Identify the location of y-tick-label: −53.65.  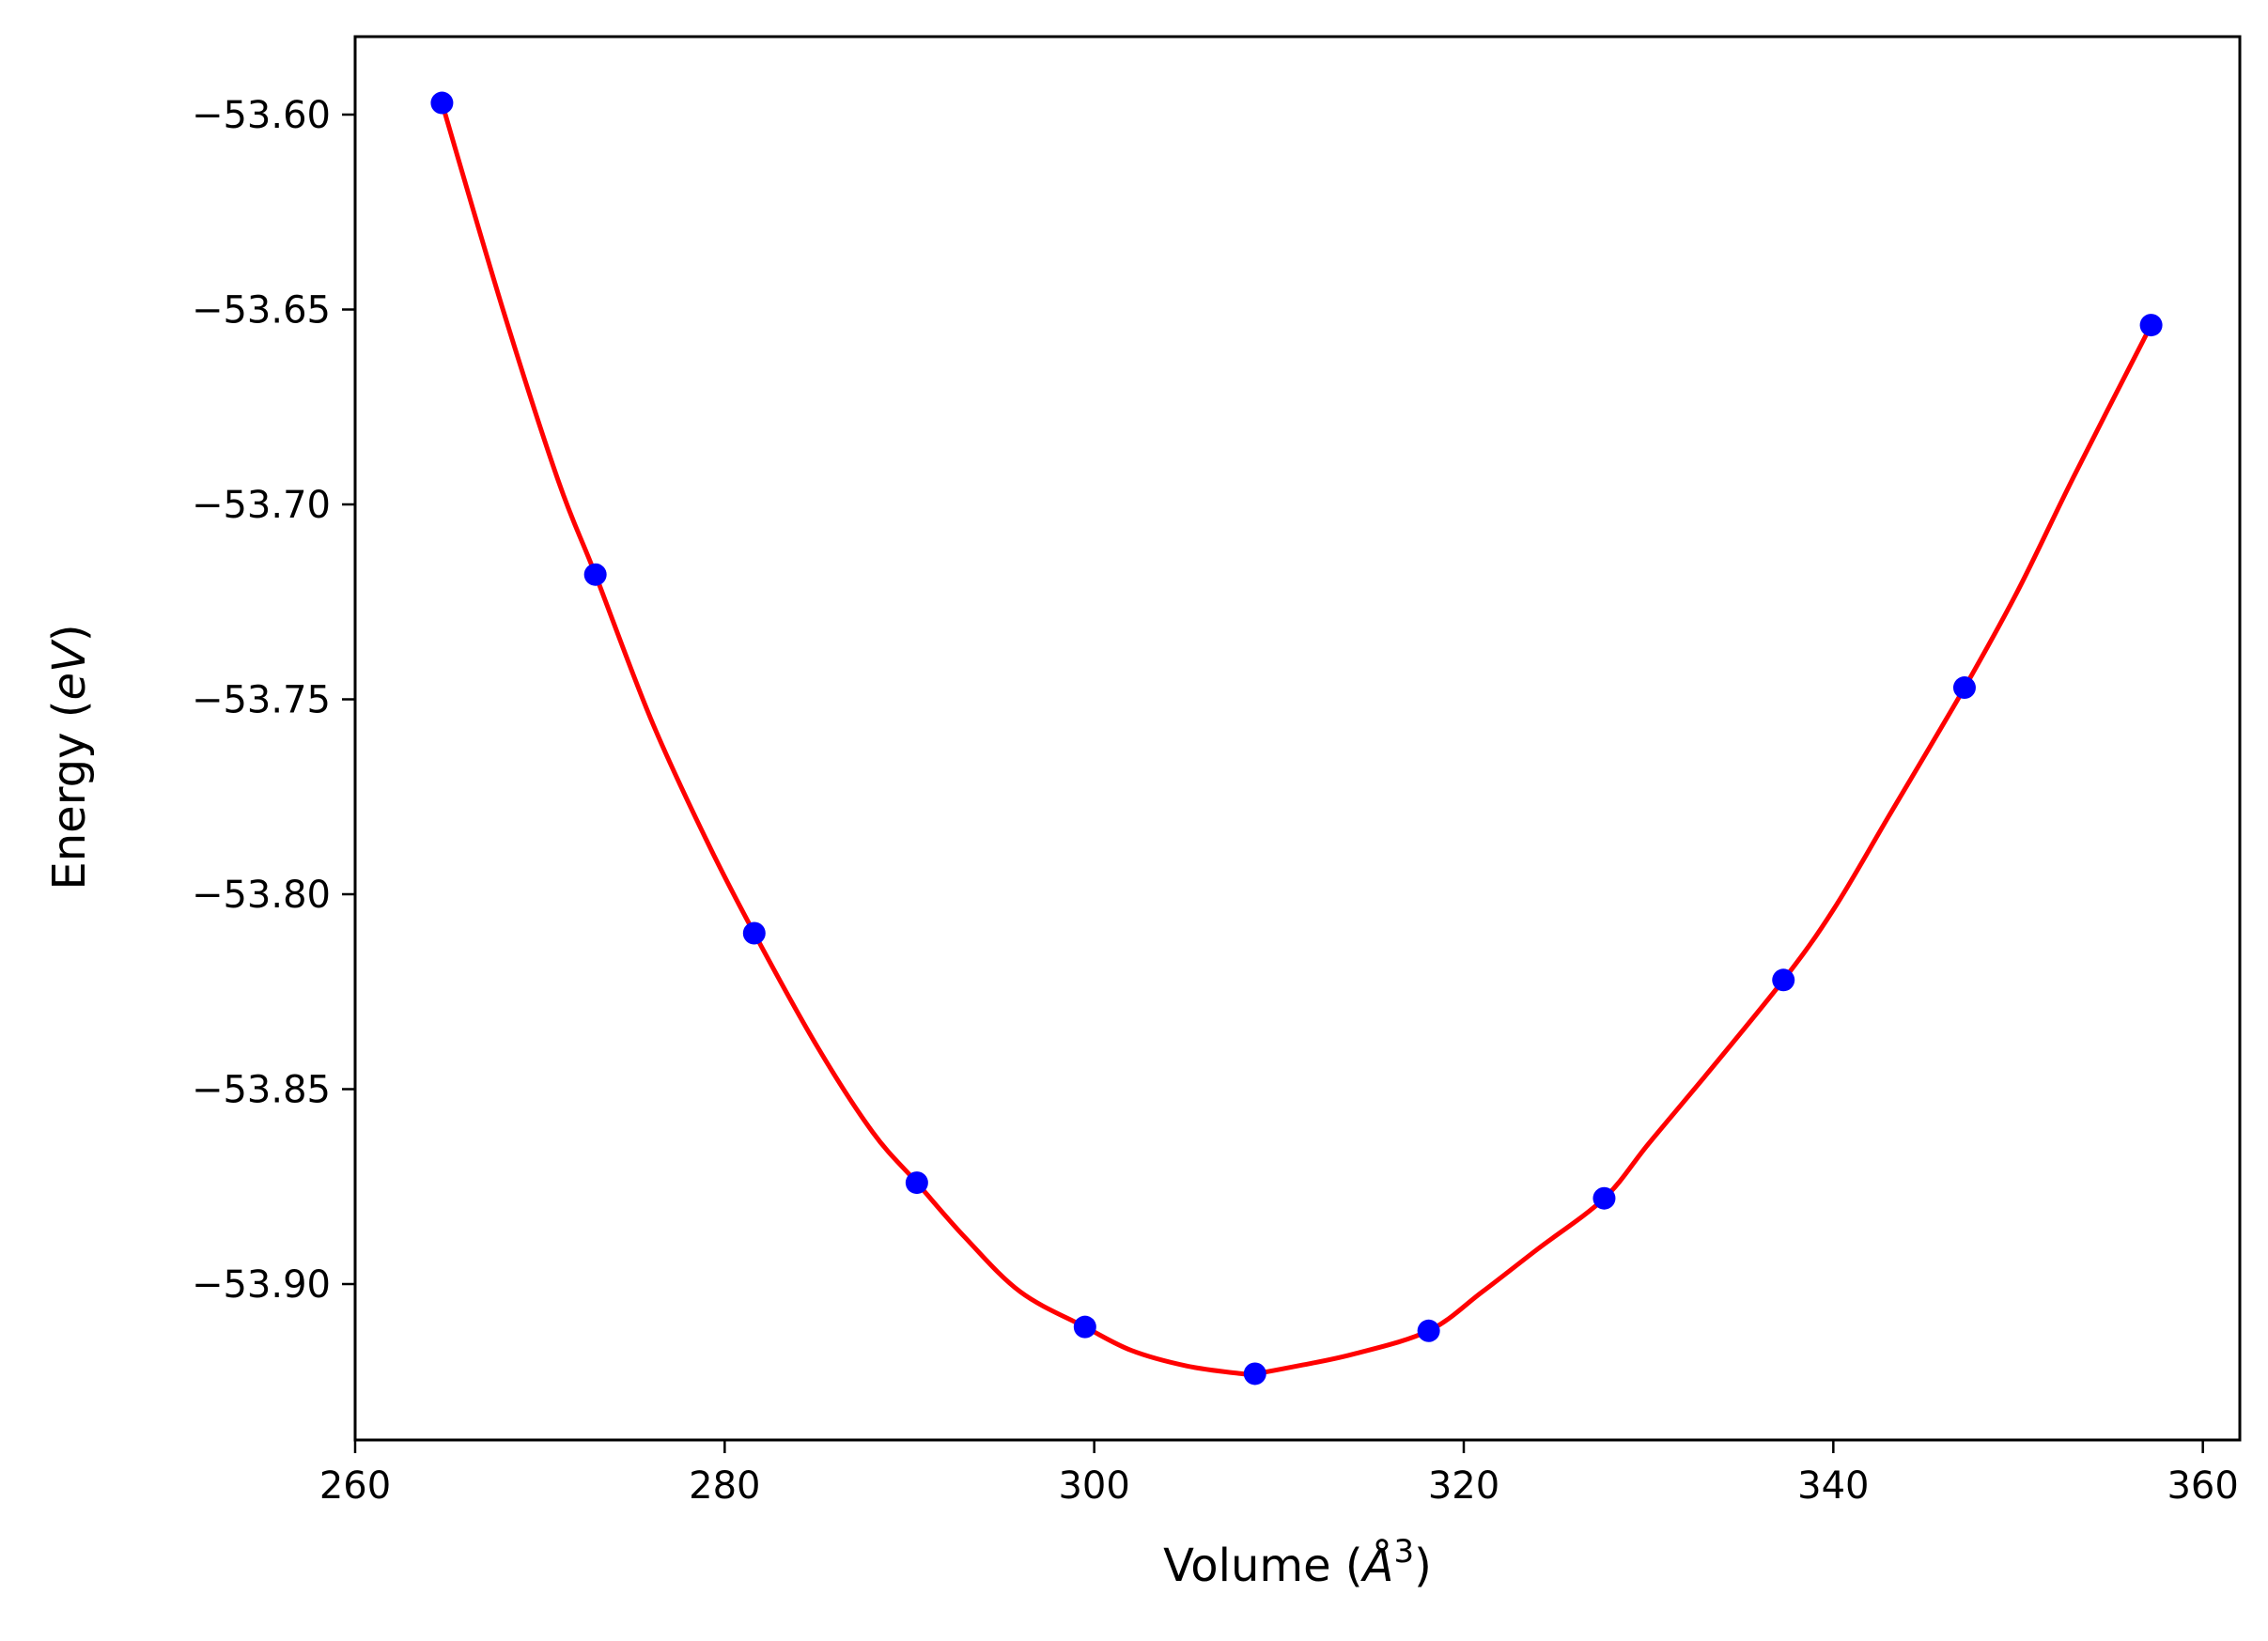
(261, 311).